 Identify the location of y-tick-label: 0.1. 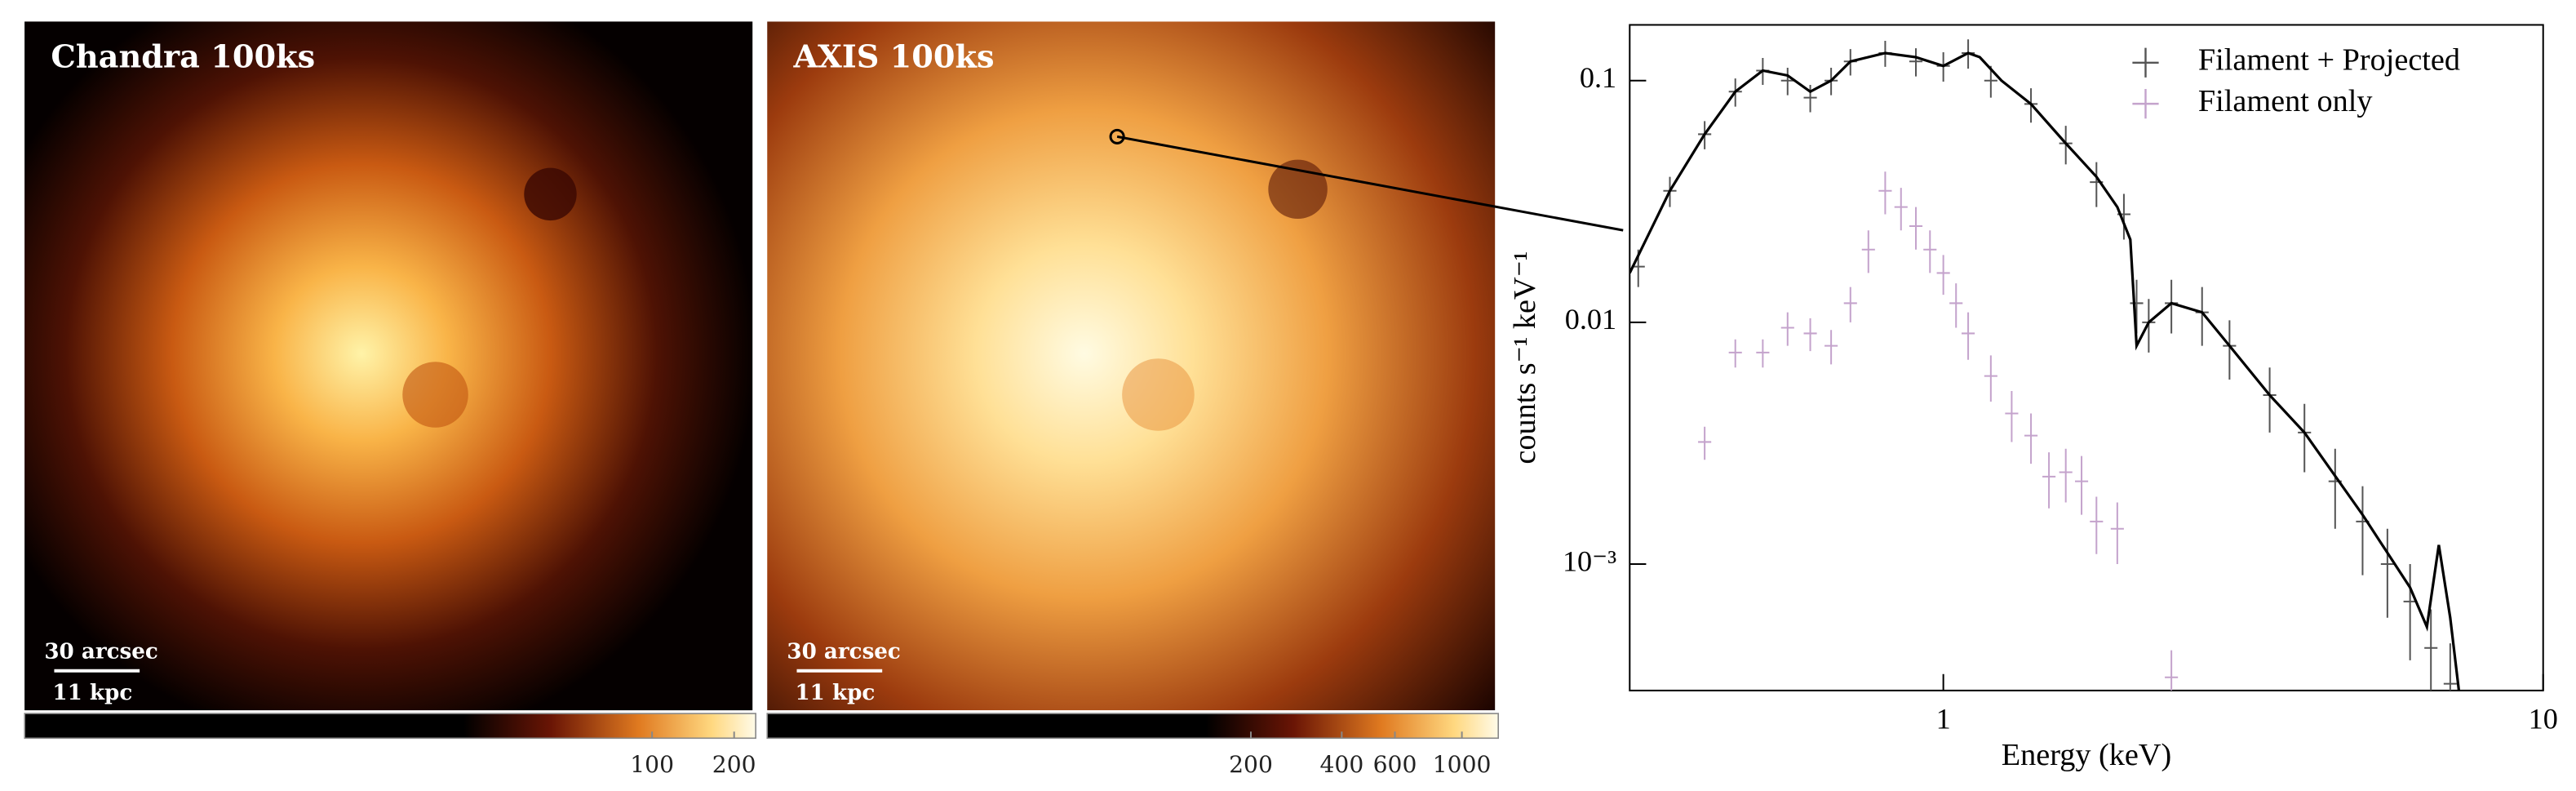
(1598, 77).